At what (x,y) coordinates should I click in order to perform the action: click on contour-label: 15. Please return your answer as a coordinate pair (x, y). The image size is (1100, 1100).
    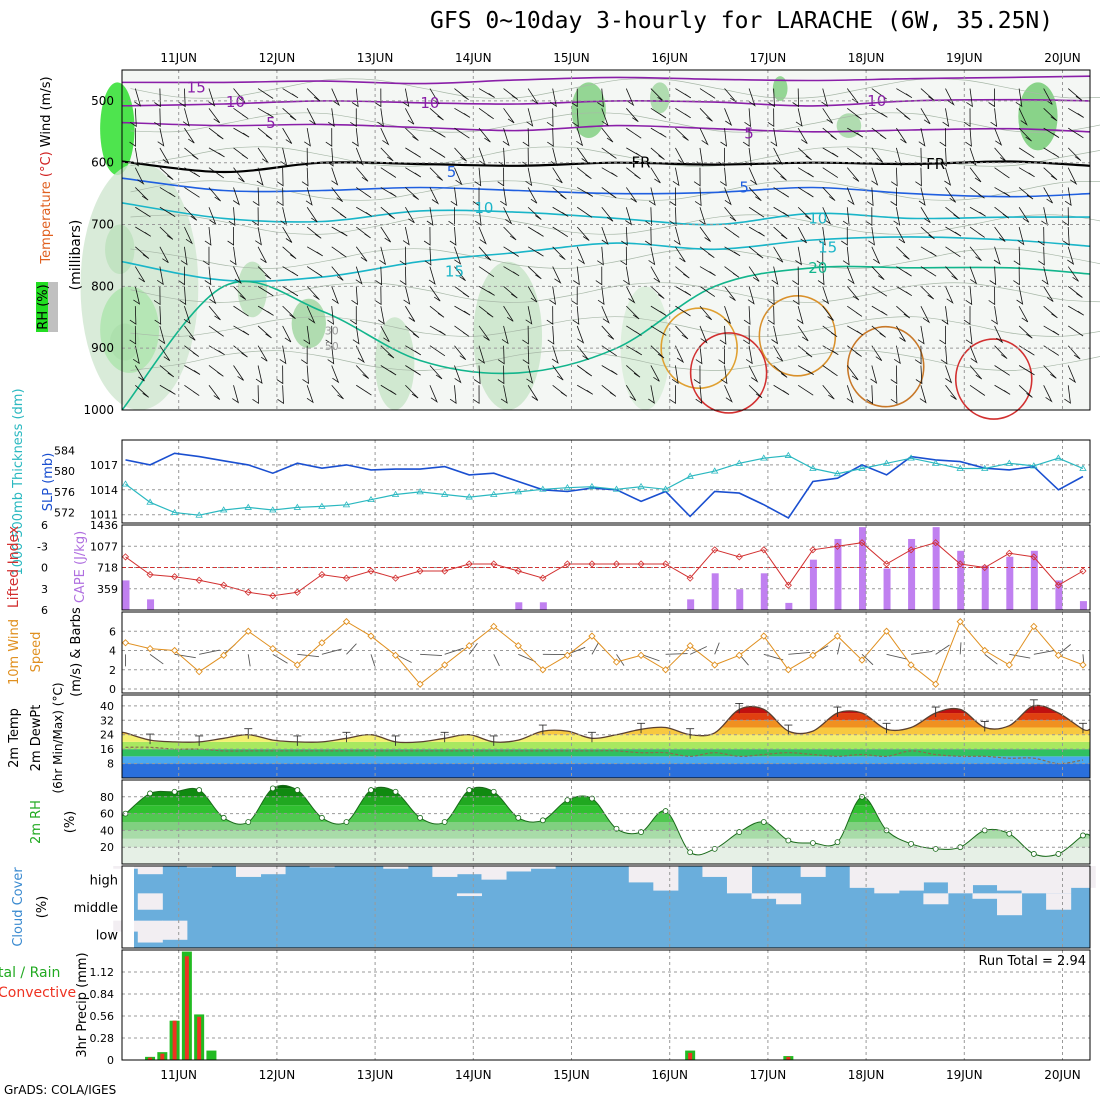
    Looking at the image, I should click on (827, 247).